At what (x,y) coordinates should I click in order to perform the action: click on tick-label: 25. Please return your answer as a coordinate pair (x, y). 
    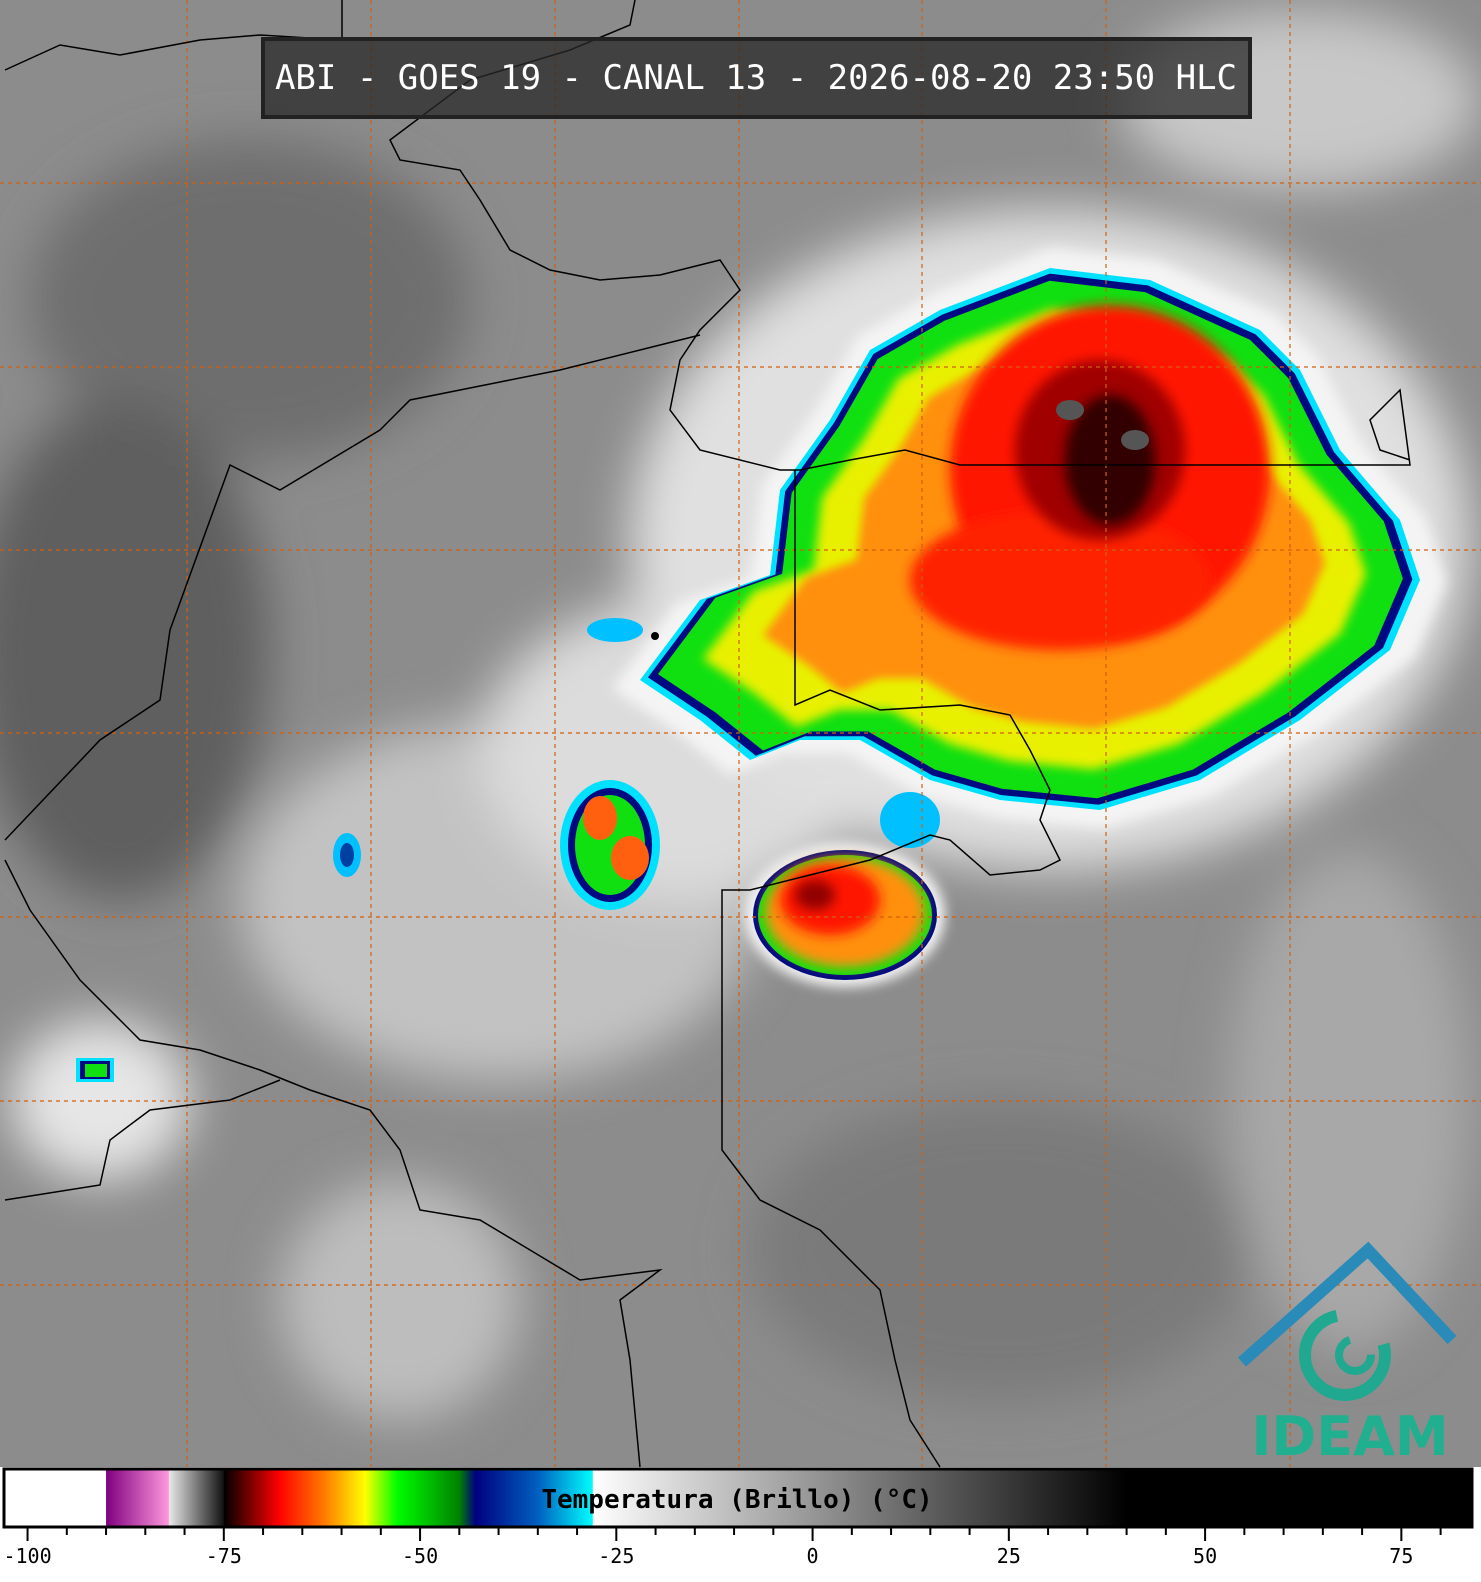
    Looking at the image, I should click on (1009, 1556).